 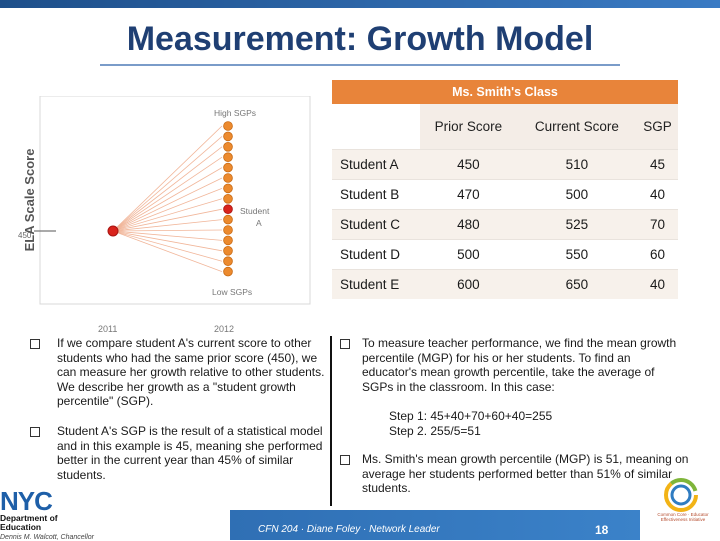 I want to click on doe-name: Department of Education, so click(x=29, y=523).